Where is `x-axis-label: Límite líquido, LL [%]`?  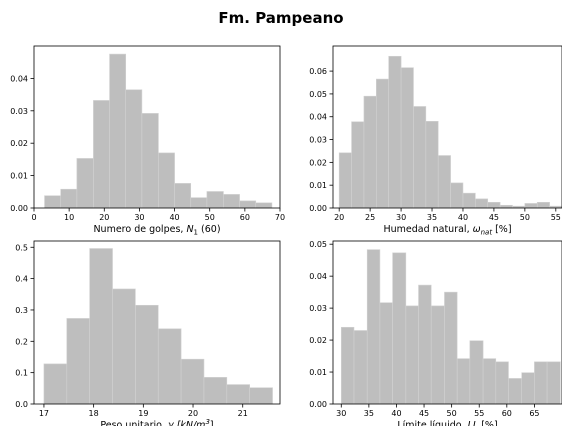 x-axis-label: Límite líquido, LL [%] is located at coordinates (447, 423).